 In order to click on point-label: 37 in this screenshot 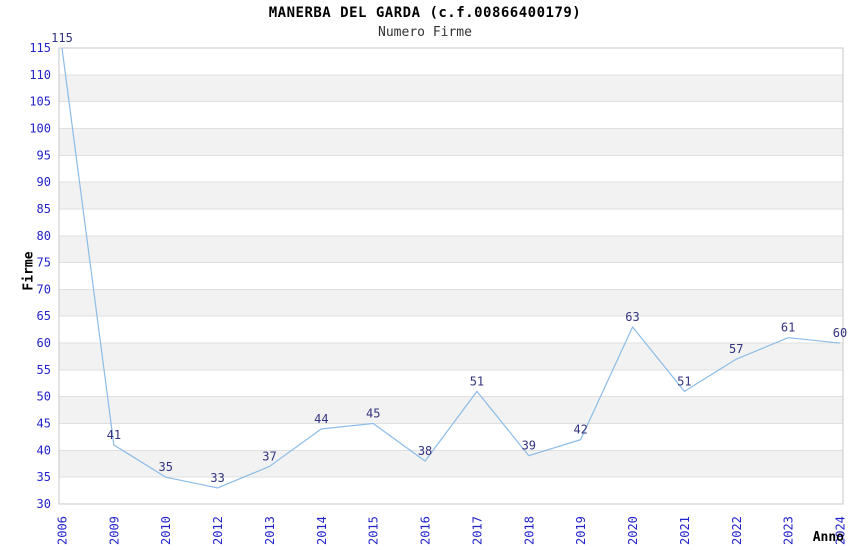, I will do `click(269, 456)`.